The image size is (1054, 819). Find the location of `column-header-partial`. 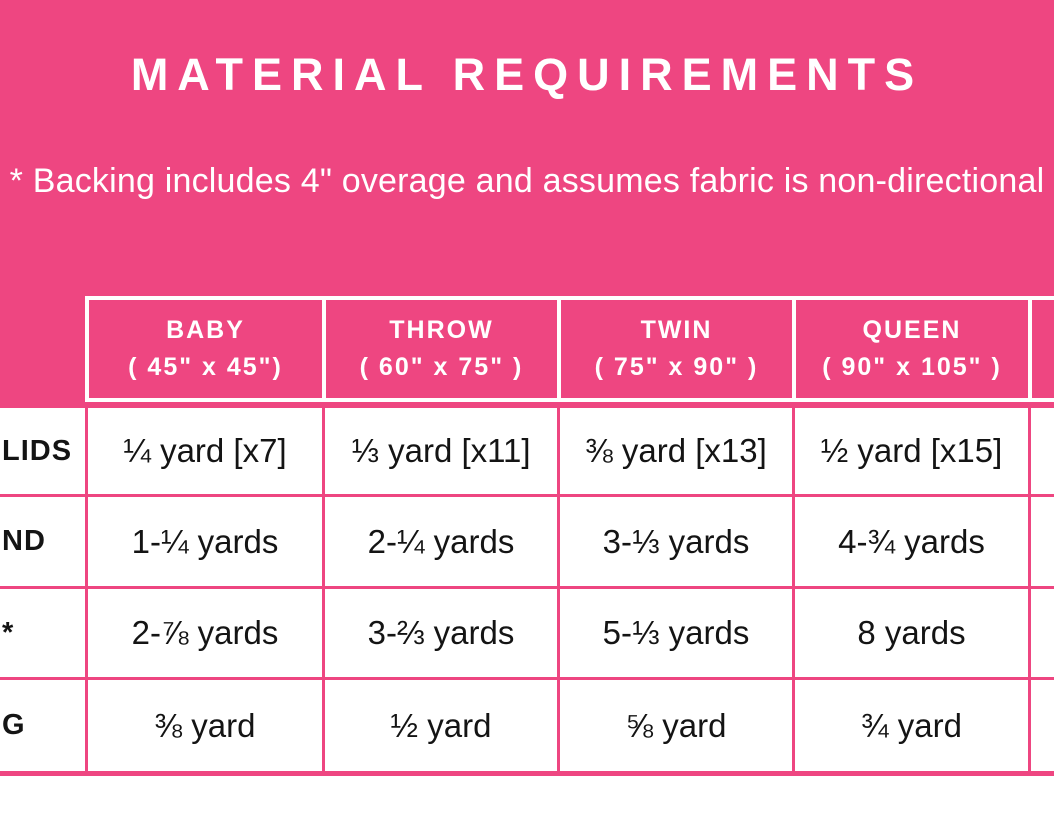

column-header-partial is located at coordinates (1041, 349).